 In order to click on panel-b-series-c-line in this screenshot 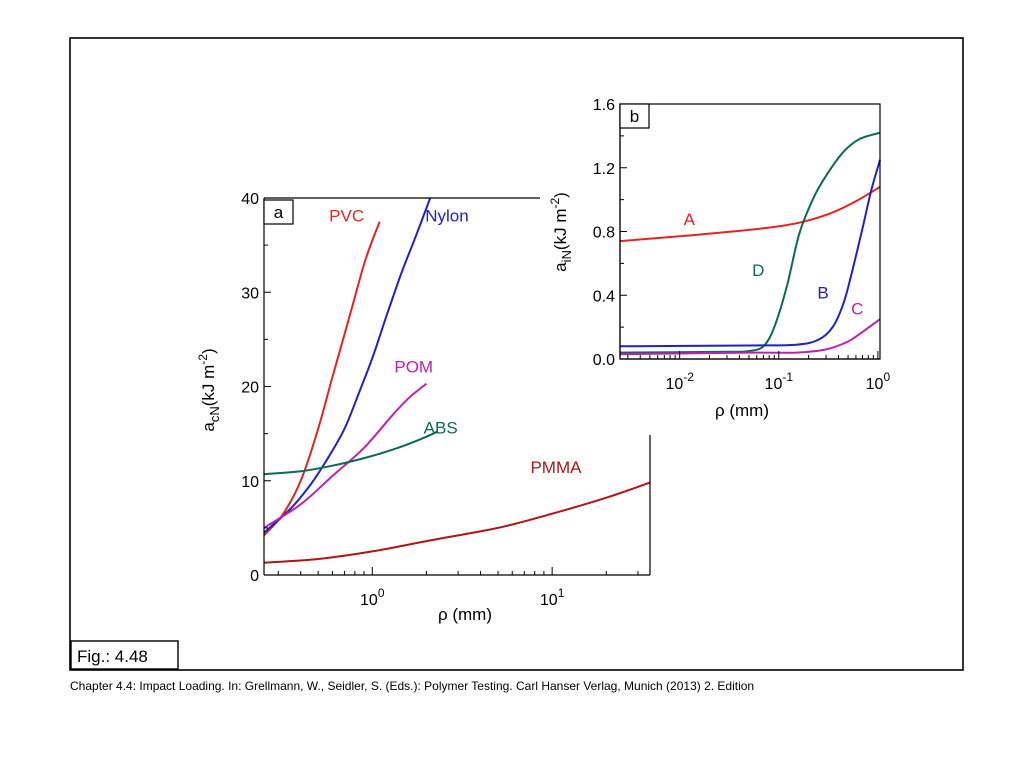, I will do `click(750, 337)`.